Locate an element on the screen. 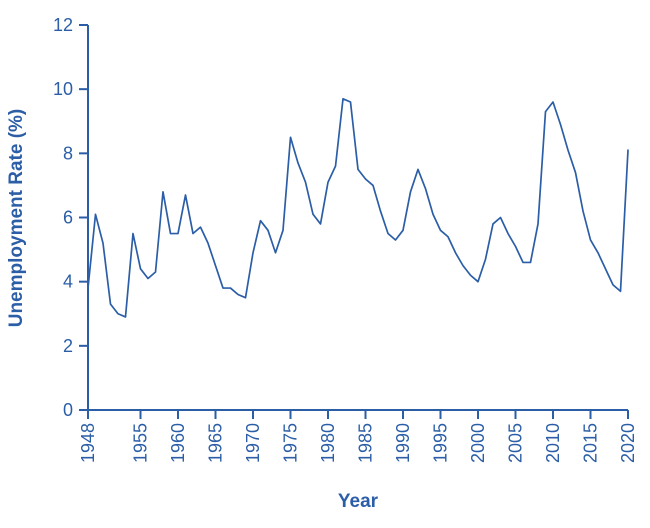 This screenshot has height=528, width=650. x-axis-title: Year is located at coordinates (358, 501).